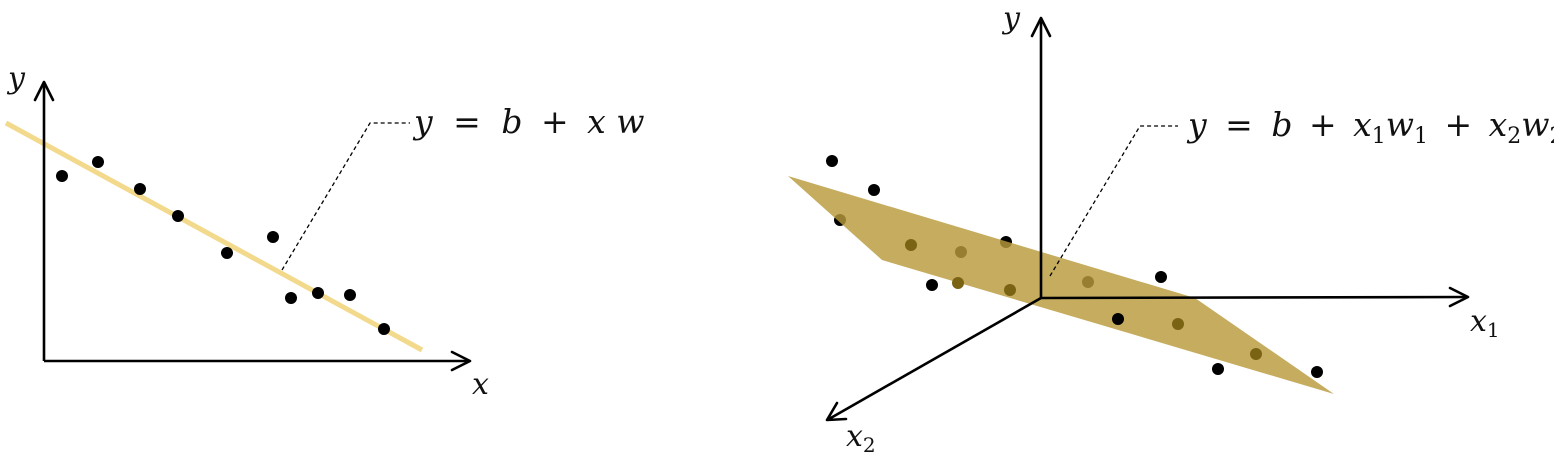 The image size is (1554, 464). What do you see at coordinates (461, 361) in the screenshot?
I see `x-axis-arrowhead` at bounding box center [461, 361].